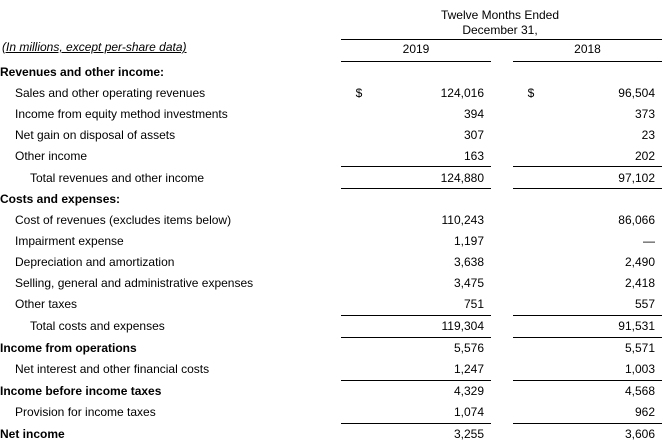 The width and height of the screenshot is (662, 445). Describe the element at coordinates (648, 135) in the screenshot. I see `value-2018: 23` at that location.